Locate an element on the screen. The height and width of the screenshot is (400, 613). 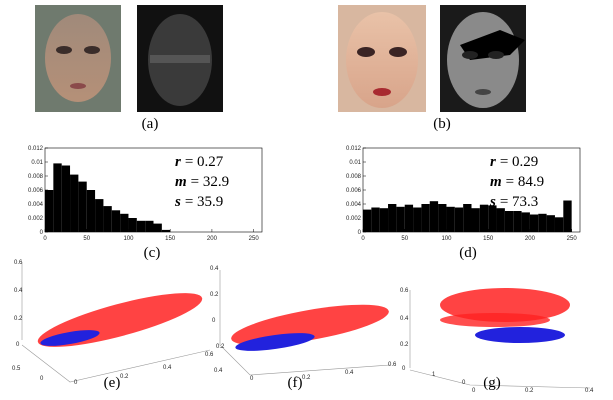
stat-annotation: m = 32.9 is located at coordinates (202, 182).